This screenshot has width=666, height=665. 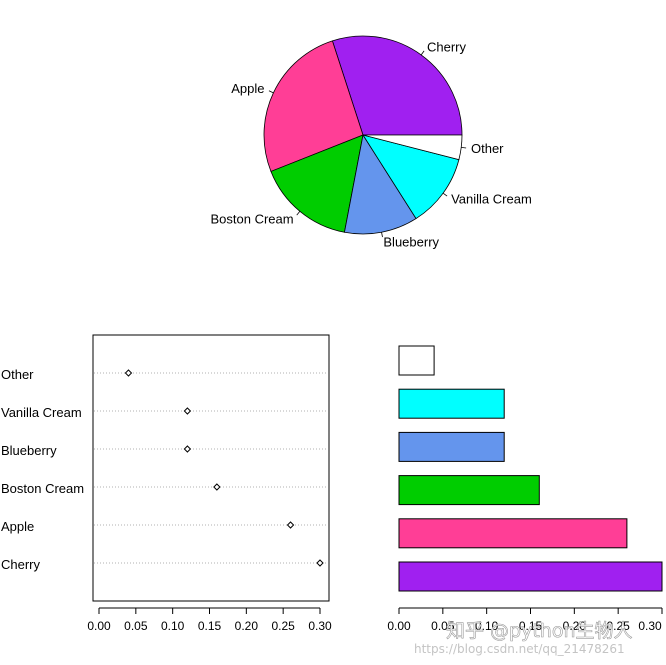 I want to click on pie-label-other: Other, so click(x=487, y=148).